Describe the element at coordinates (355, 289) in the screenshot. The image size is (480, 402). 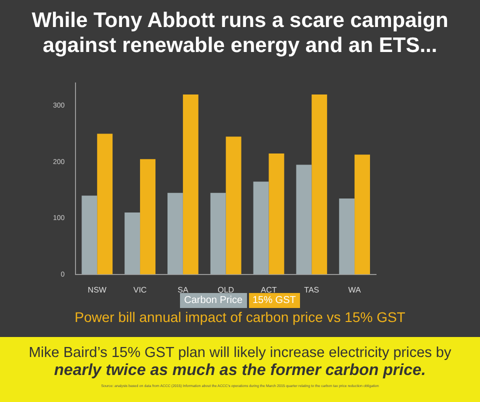
I see `x-tick-label: WA` at that location.